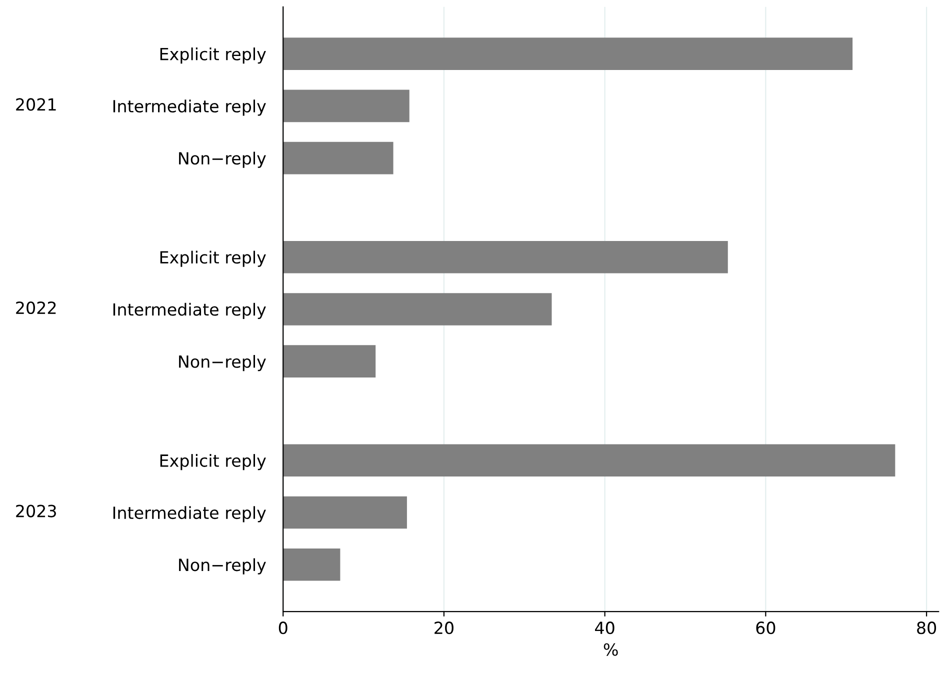 The height and width of the screenshot is (691, 950). I want to click on x-tick-label: 20, so click(444, 628).